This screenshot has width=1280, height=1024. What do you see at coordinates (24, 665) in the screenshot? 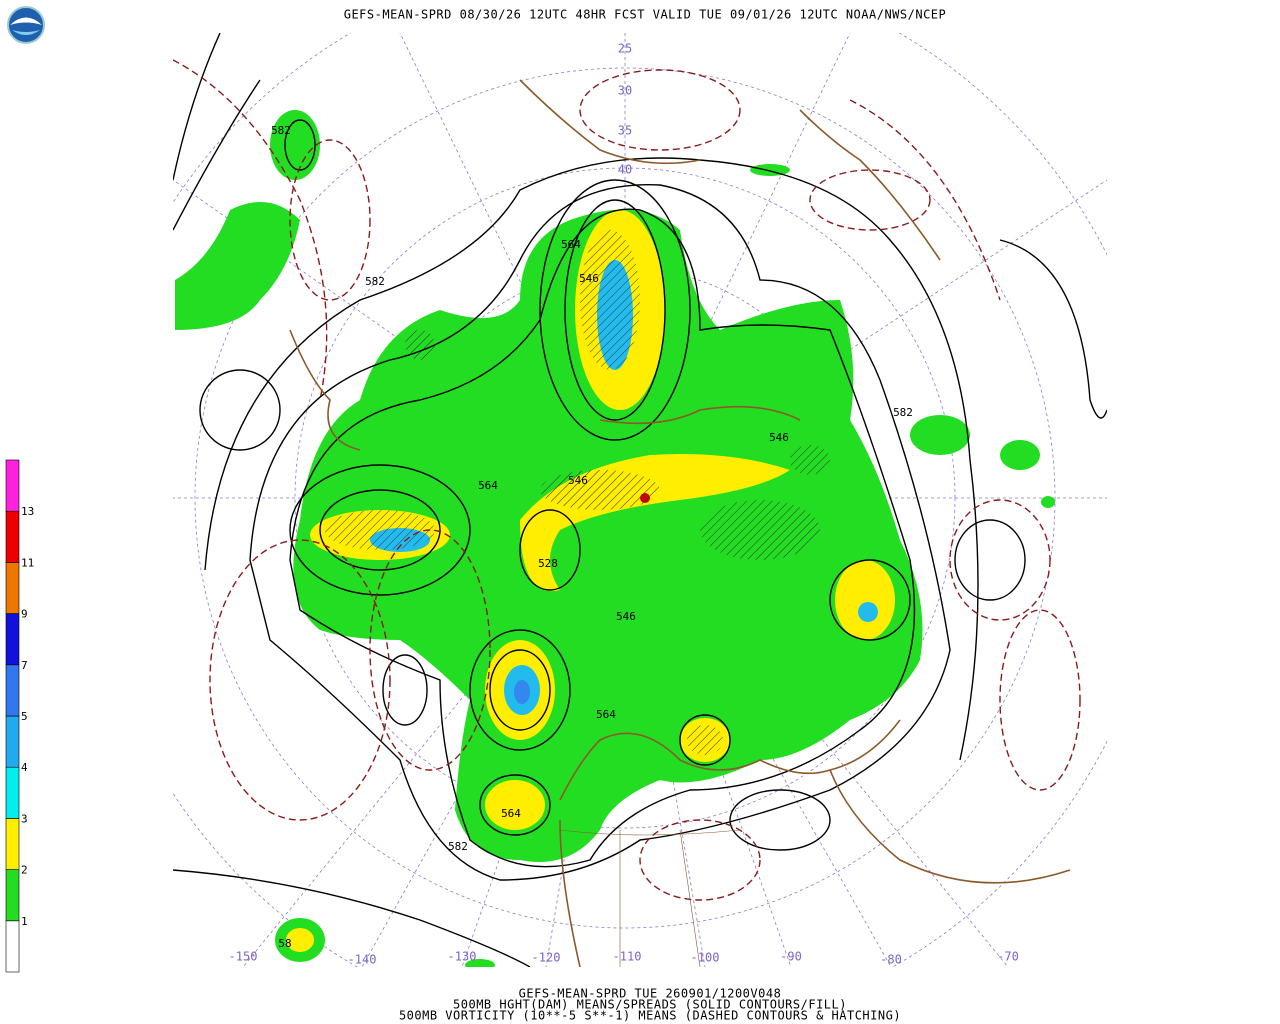
I see `colorbar-label: 7` at bounding box center [24, 665].